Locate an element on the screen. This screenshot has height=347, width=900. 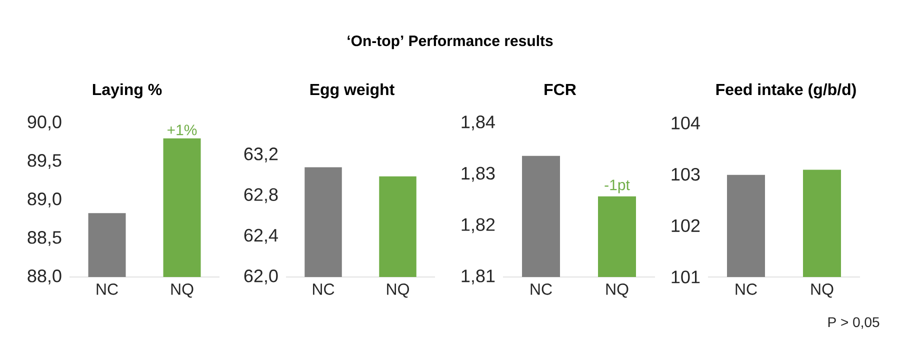
y-tick-label: 102 is located at coordinates (686, 225).